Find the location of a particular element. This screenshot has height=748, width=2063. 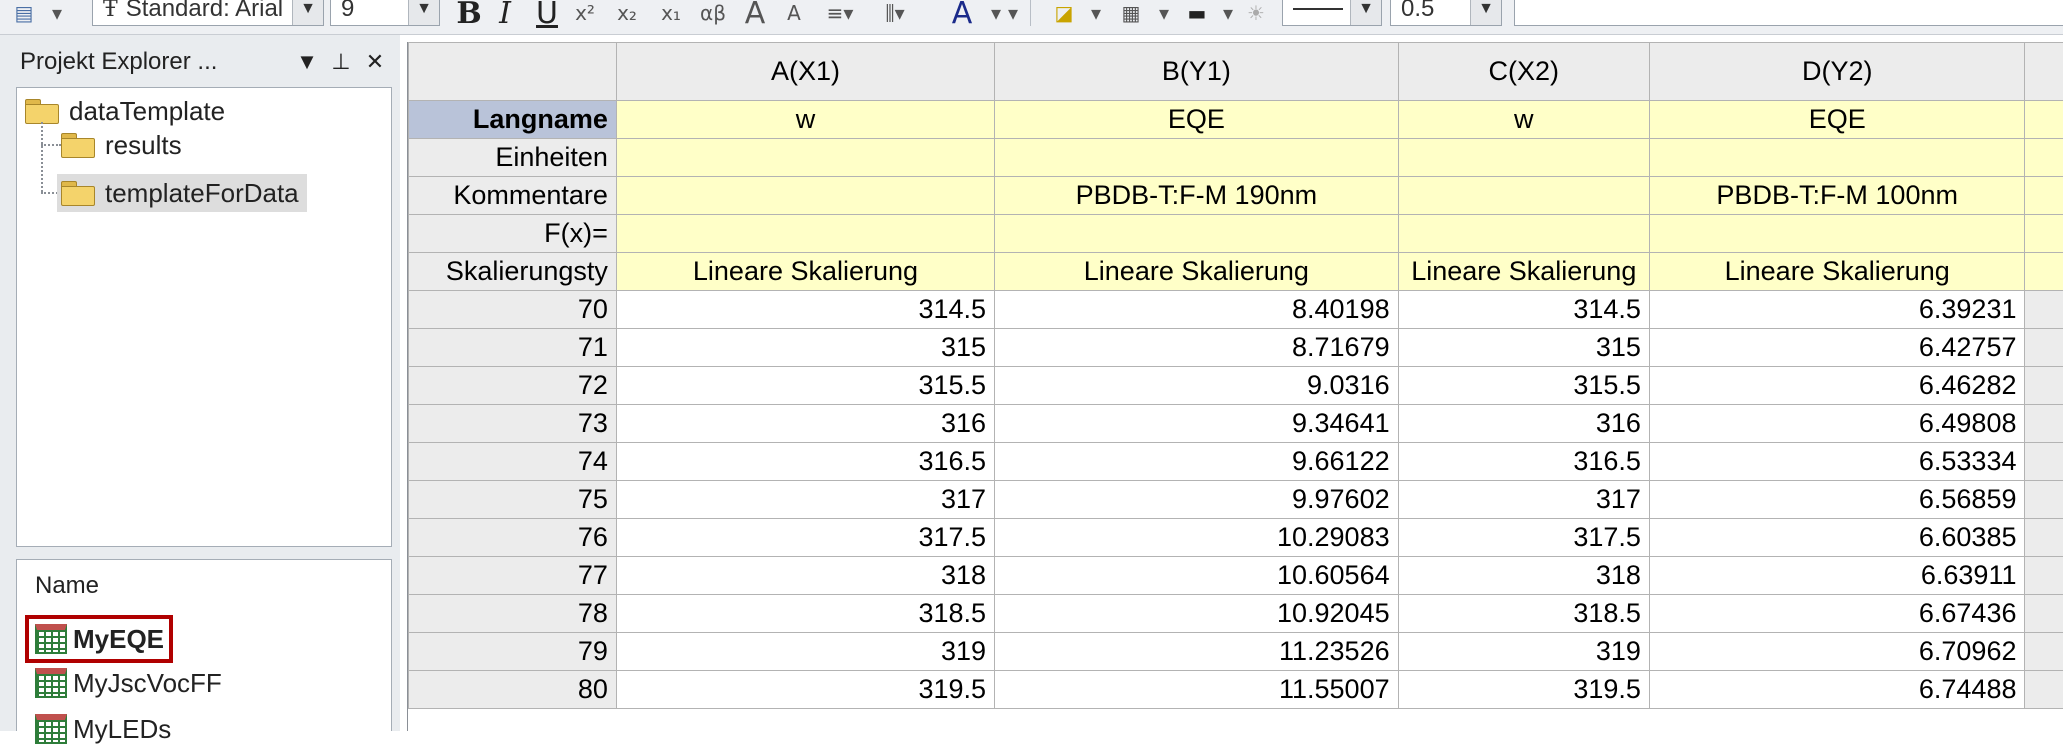

decrease-font-icon: A is located at coordinates (794, 13).